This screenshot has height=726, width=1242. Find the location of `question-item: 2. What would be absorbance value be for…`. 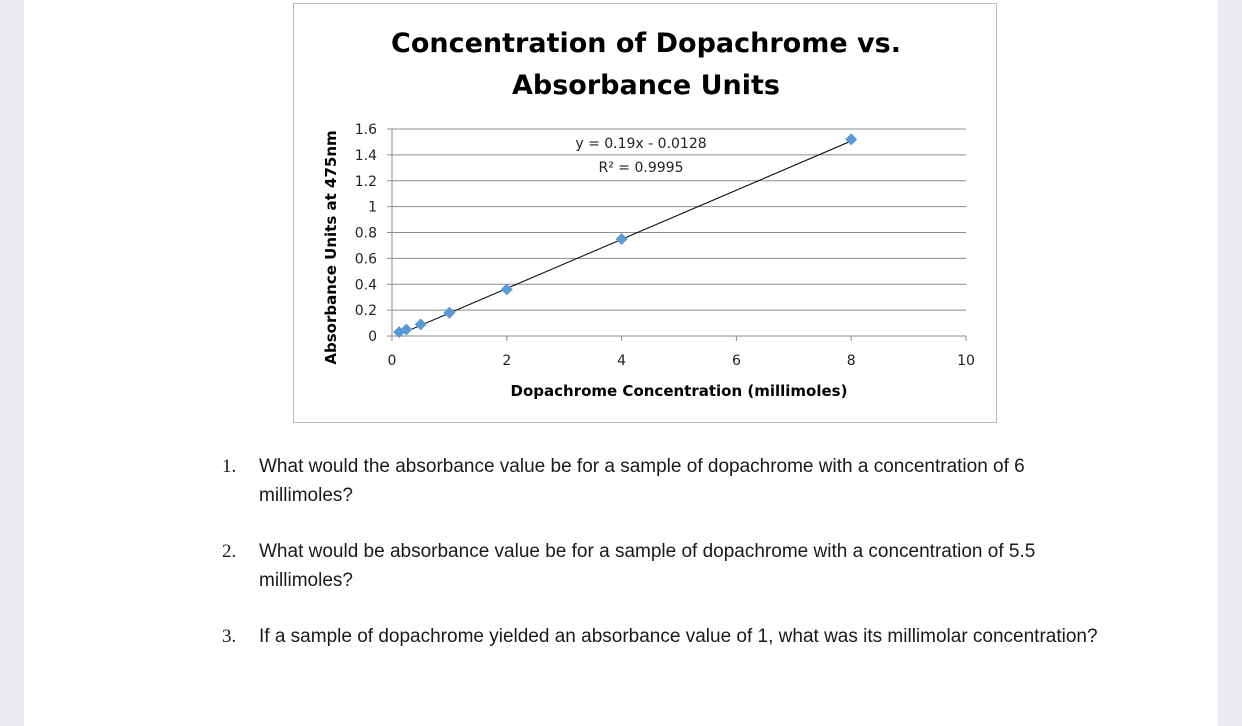

question-item: 2. What would be absorbance value be for… is located at coordinates (659, 566).